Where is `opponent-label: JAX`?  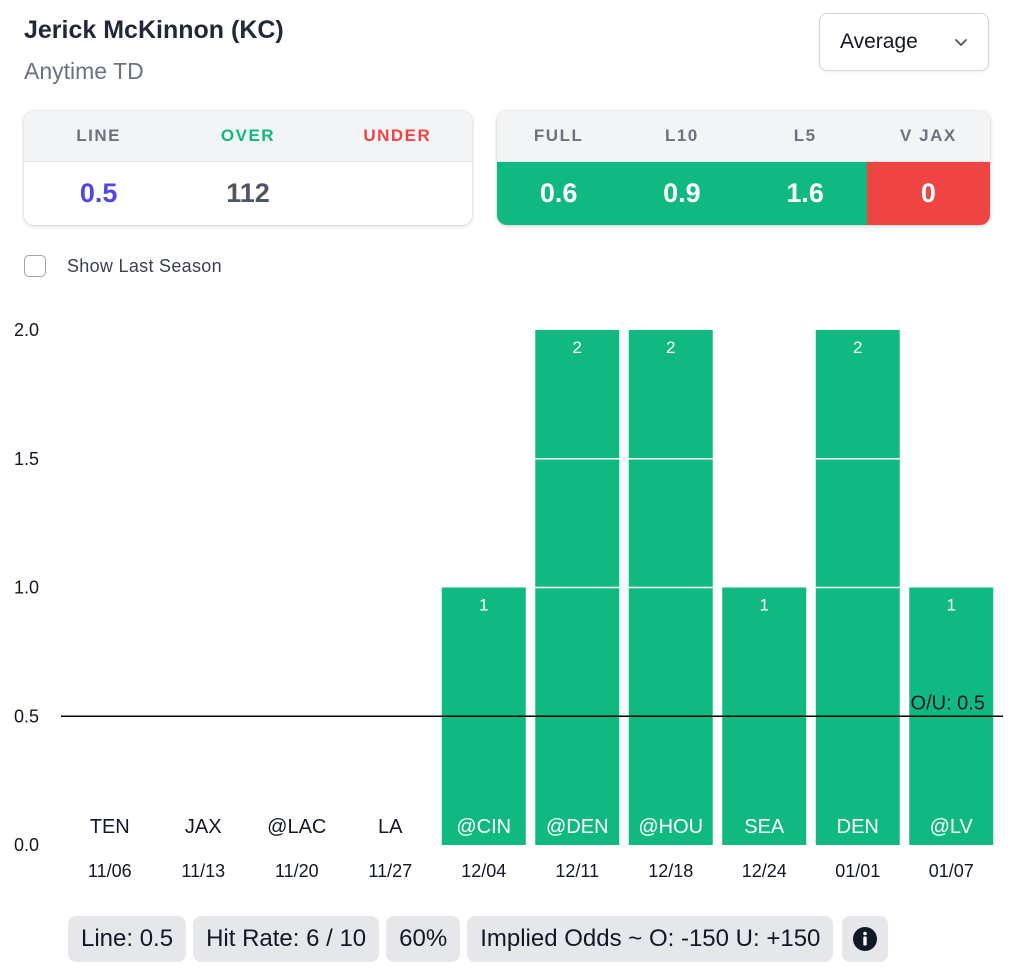
opponent-label: JAX is located at coordinates (203, 827).